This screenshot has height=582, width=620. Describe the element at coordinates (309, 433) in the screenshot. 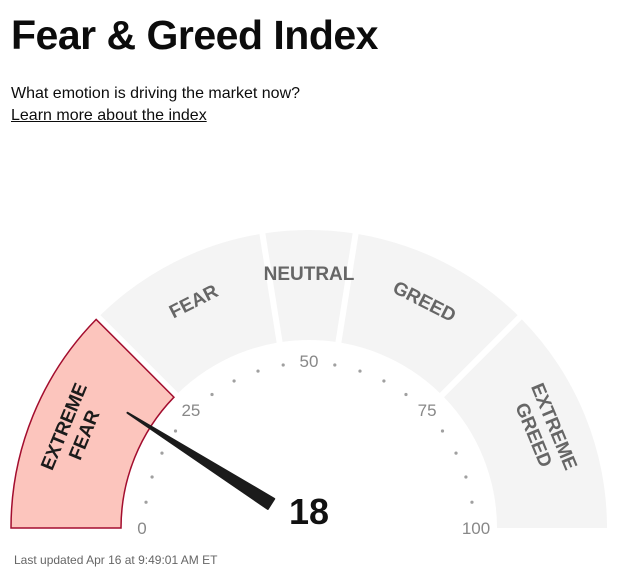

I see `gauge-dots` at that location.